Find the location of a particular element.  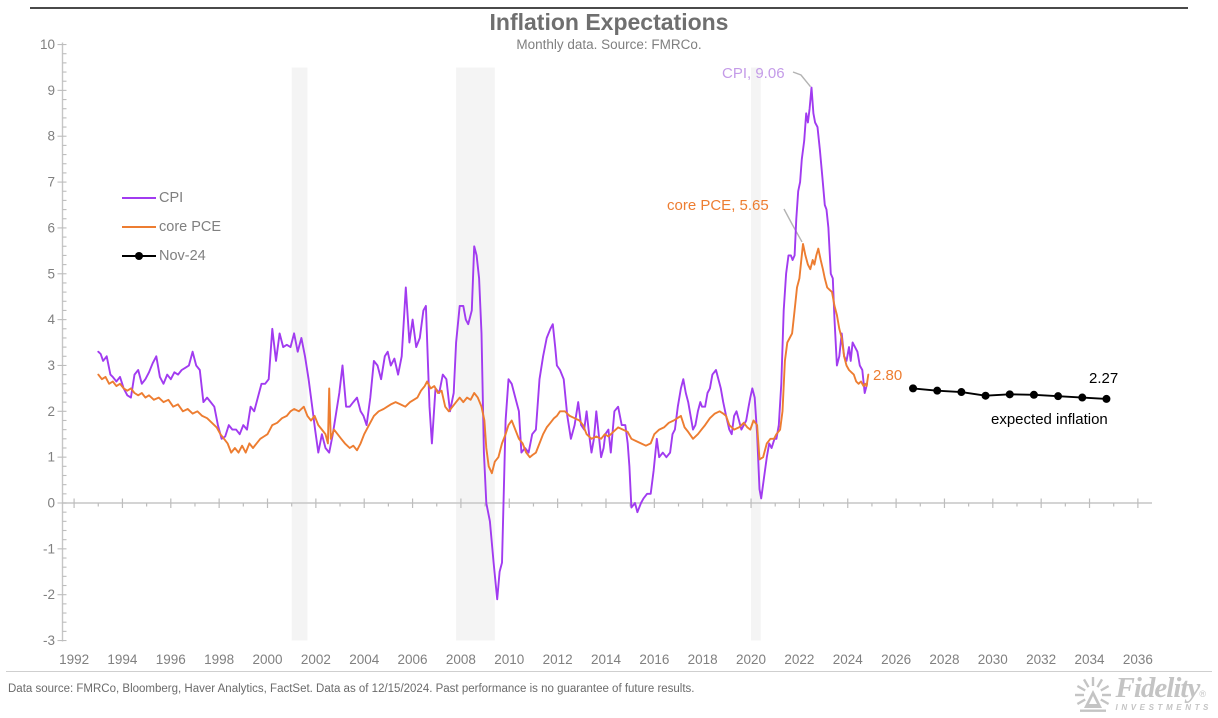

chart-legend: CPI core PCE Nov-24 is located at coordinates (171, 226).